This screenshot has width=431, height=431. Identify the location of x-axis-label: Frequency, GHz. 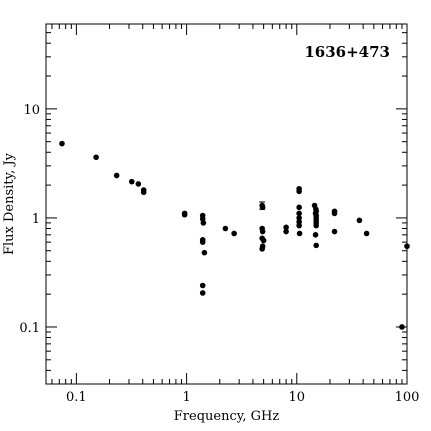
(227, 416).